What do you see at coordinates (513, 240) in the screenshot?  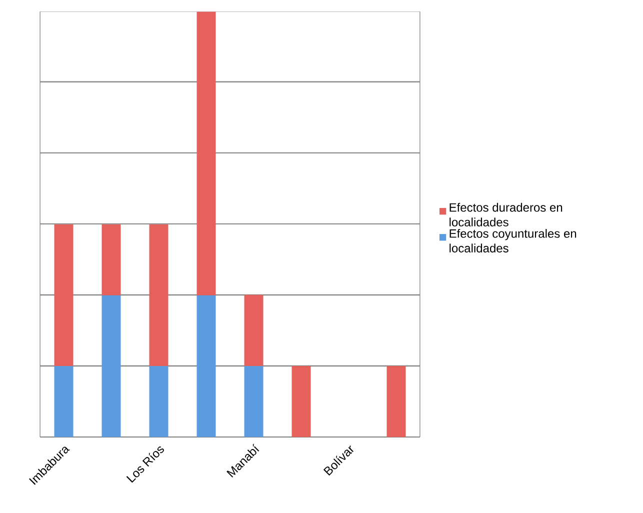 I see `legend-label: Efectos coyunturales en localidades` at bounding box center [513, 240].